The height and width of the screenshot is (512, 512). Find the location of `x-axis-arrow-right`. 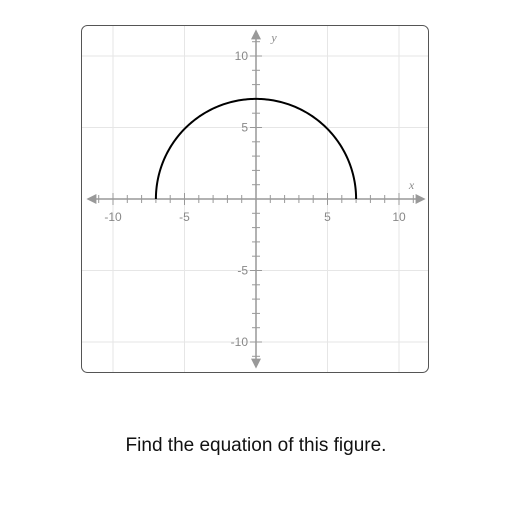

x-axis-arrow-right is located at coordinates (420, 199).